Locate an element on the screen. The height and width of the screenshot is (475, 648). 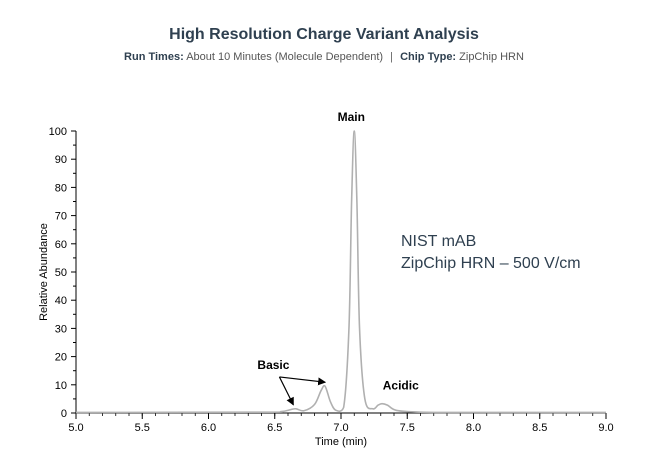
chip-type-label: Chip Type: is located at coordinates (428, 57).